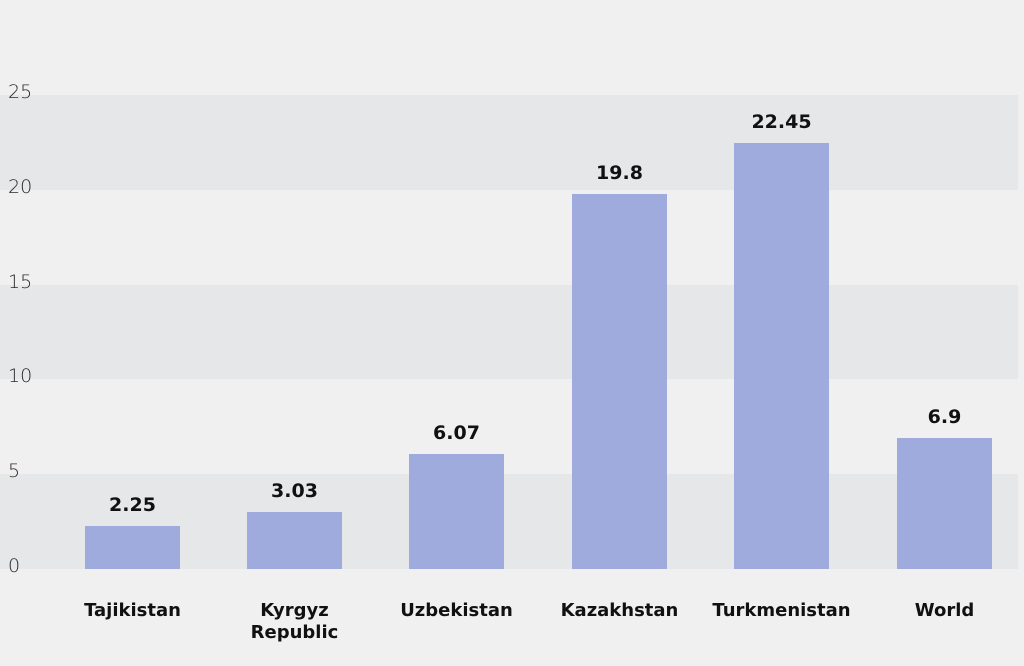 Image resolution: width=1024 pixels, height=666 pixels. Describe the element at coordinates (14, 566) in the screenshot. I see `y-axis-tick-label: 0` at that location.